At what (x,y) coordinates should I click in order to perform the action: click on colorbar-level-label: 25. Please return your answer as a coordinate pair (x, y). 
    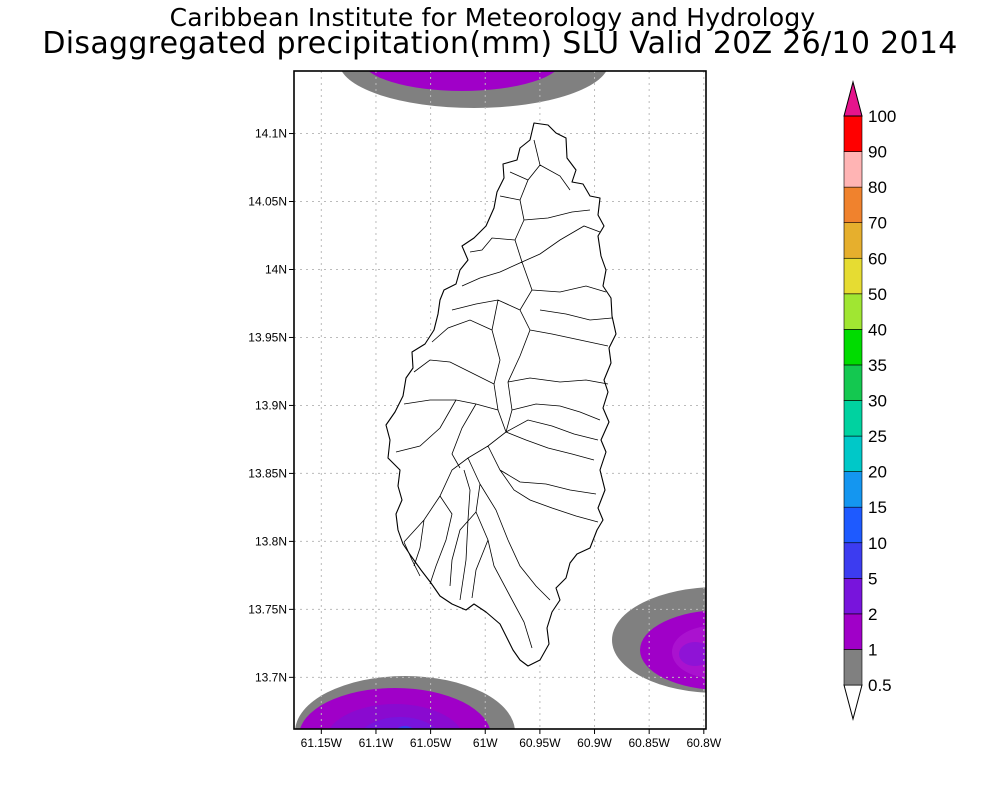
    Looking at the image, I should click on (877, 436).